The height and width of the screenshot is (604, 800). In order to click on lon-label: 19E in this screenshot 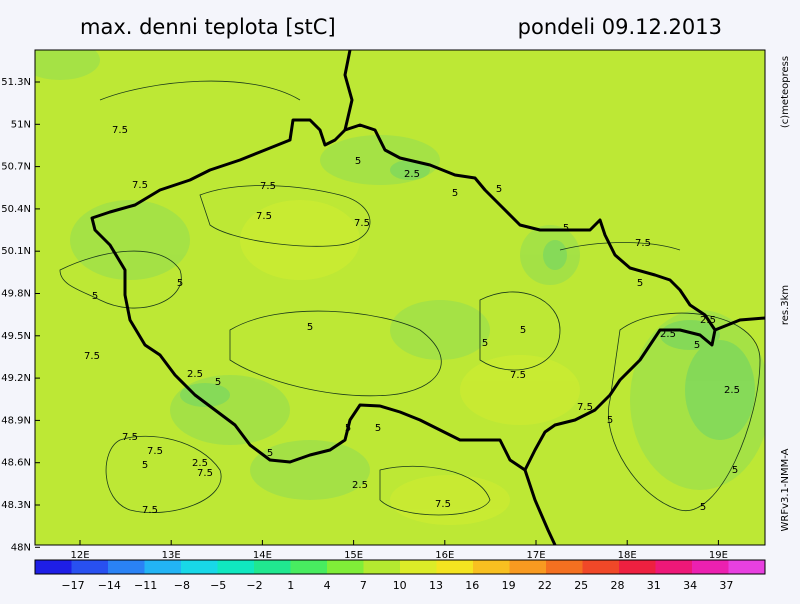, I will do `click(718, 555)`.